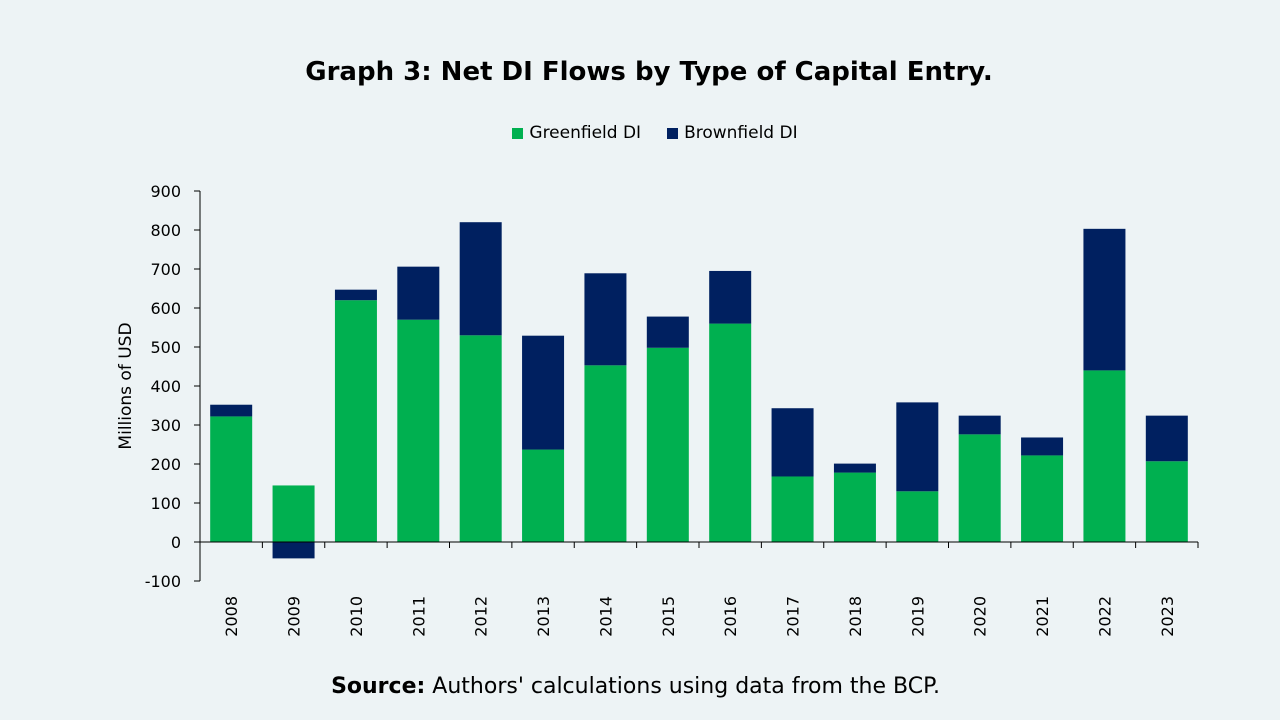 The height and width of the screenshot is (720, 1280). What do you see at coordinates (1167, 616) in the screenshot?
I see `x-tick-label-2023: 2023` at bounding box center [1167, 616].